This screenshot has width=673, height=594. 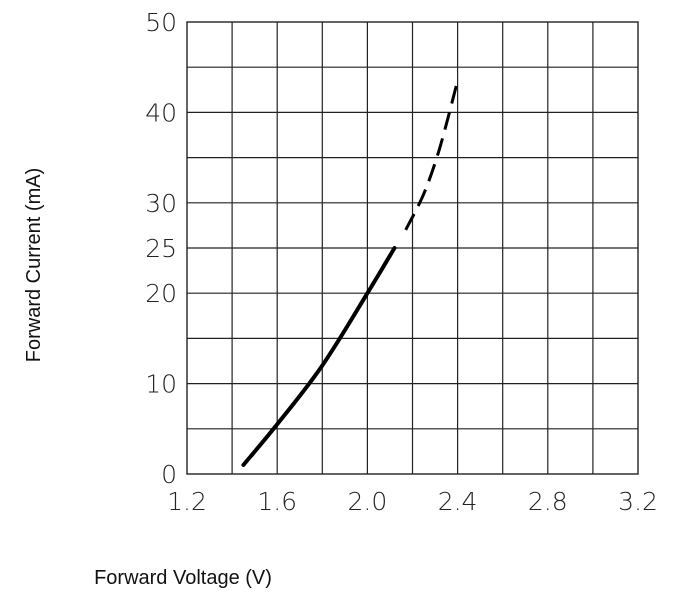 What do you see at coordinates (368, 501) in the screenshot?
I see `x-tick-label: 2.0` at bounding box center [368, 501].